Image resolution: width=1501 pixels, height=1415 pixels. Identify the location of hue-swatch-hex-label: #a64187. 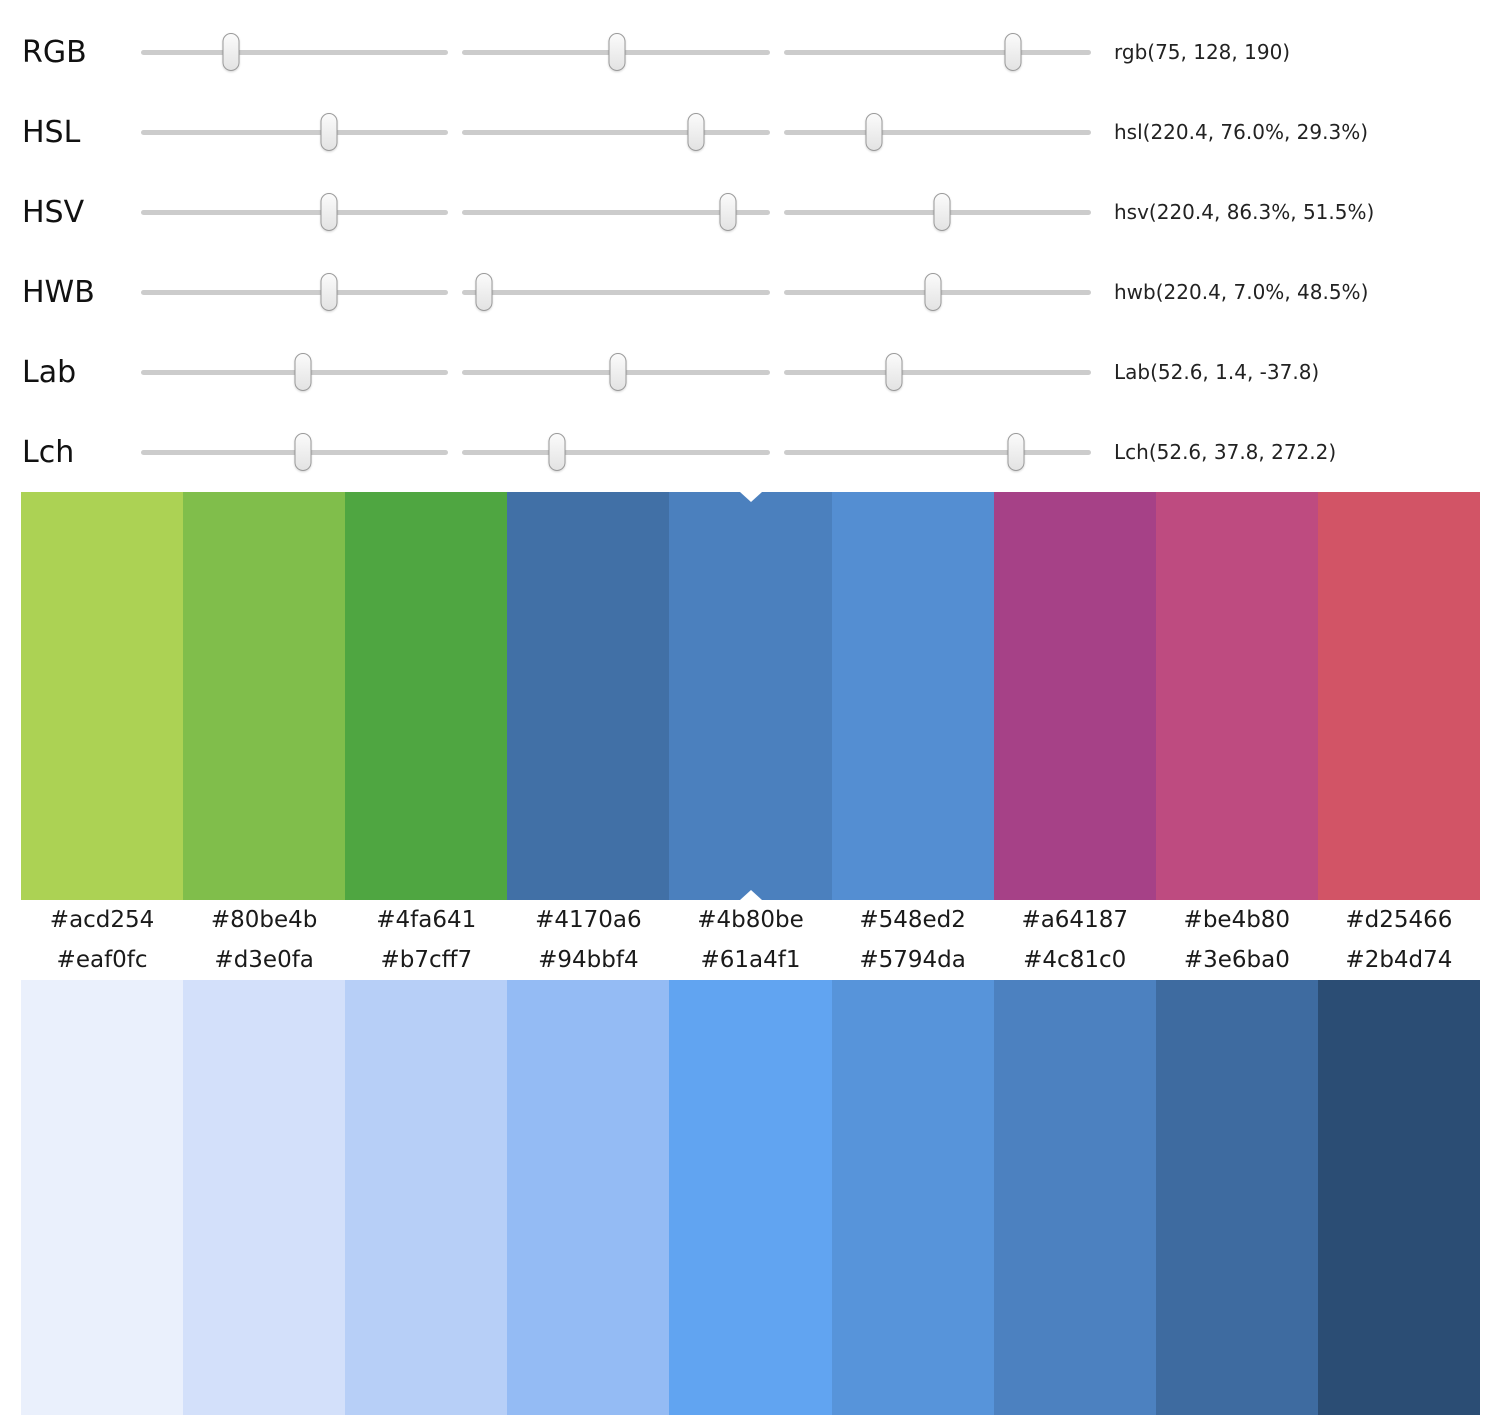
(1074, 920).